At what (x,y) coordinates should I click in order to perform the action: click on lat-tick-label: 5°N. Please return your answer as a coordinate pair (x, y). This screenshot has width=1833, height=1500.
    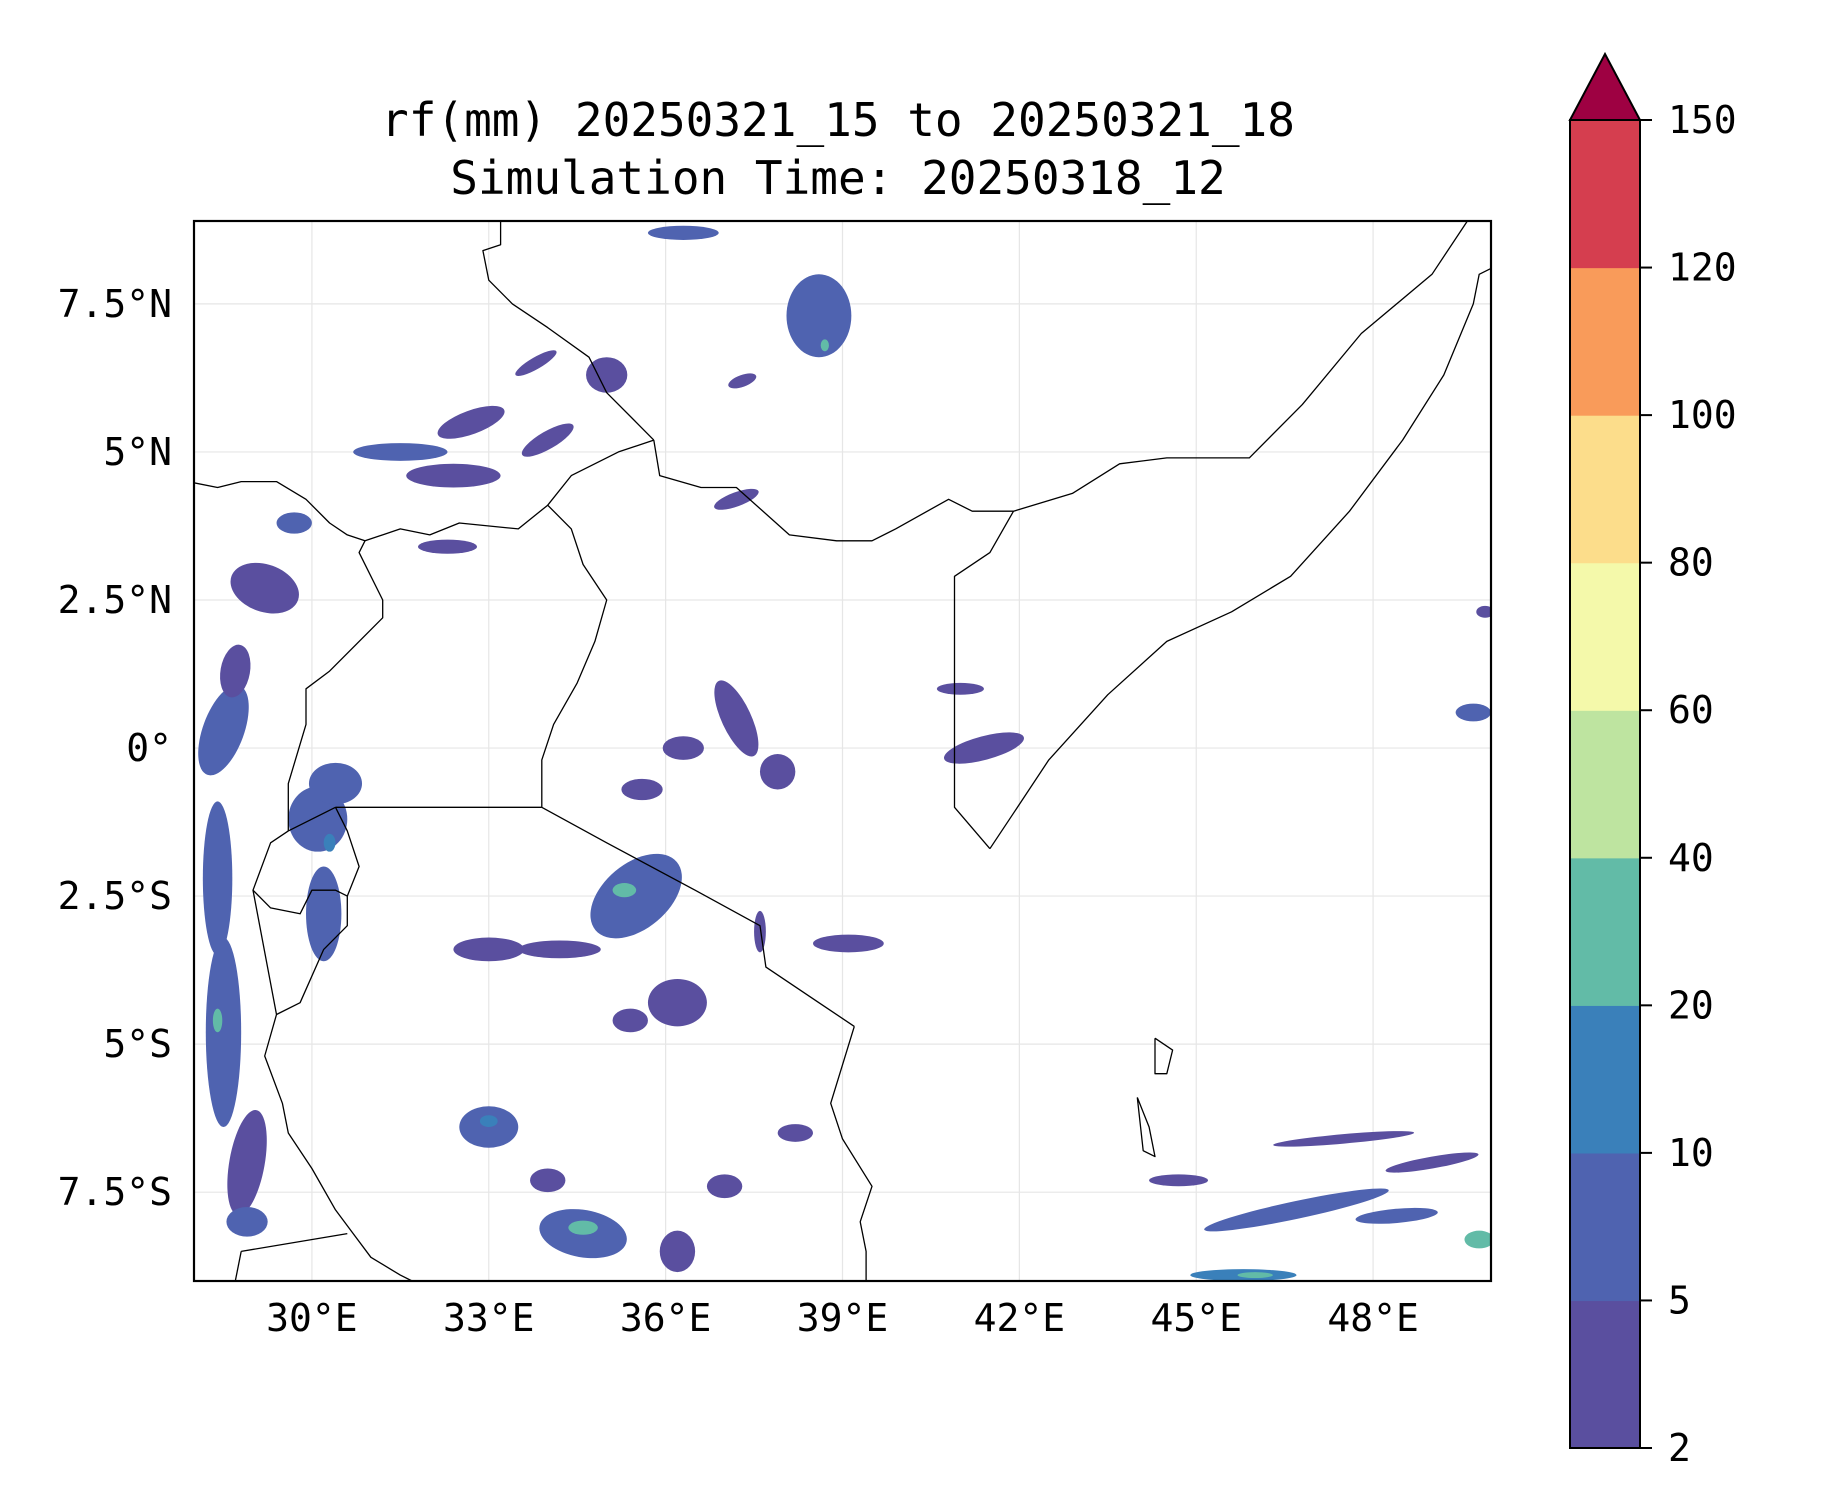
    Looking at the image, I should click on (137, 452).